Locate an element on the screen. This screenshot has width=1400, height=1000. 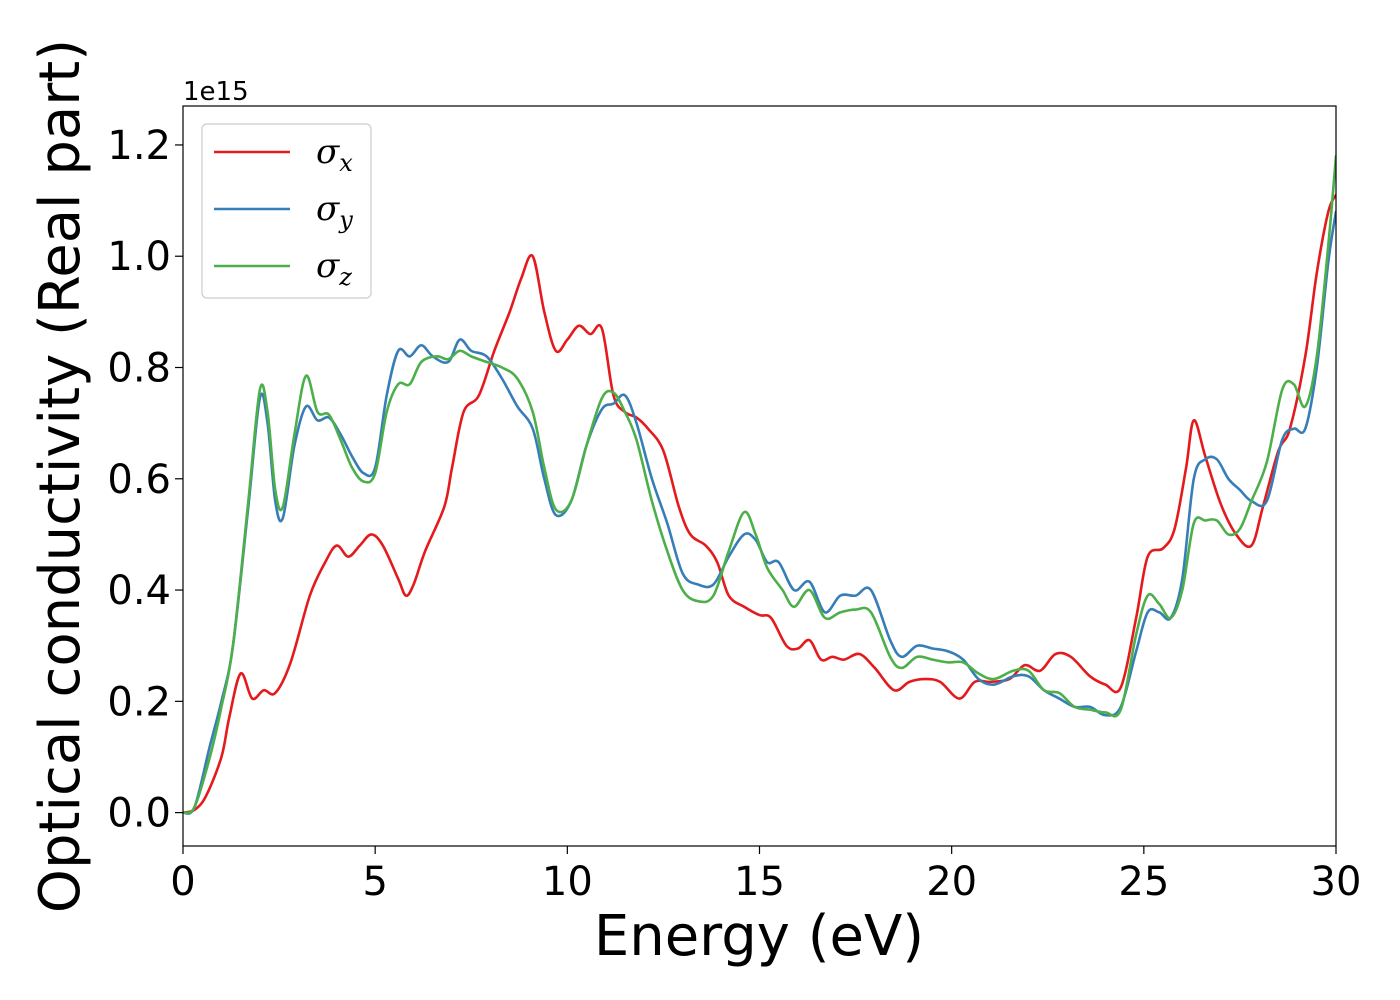
x-tick-label: 20 is located at coordinates (951, 882).